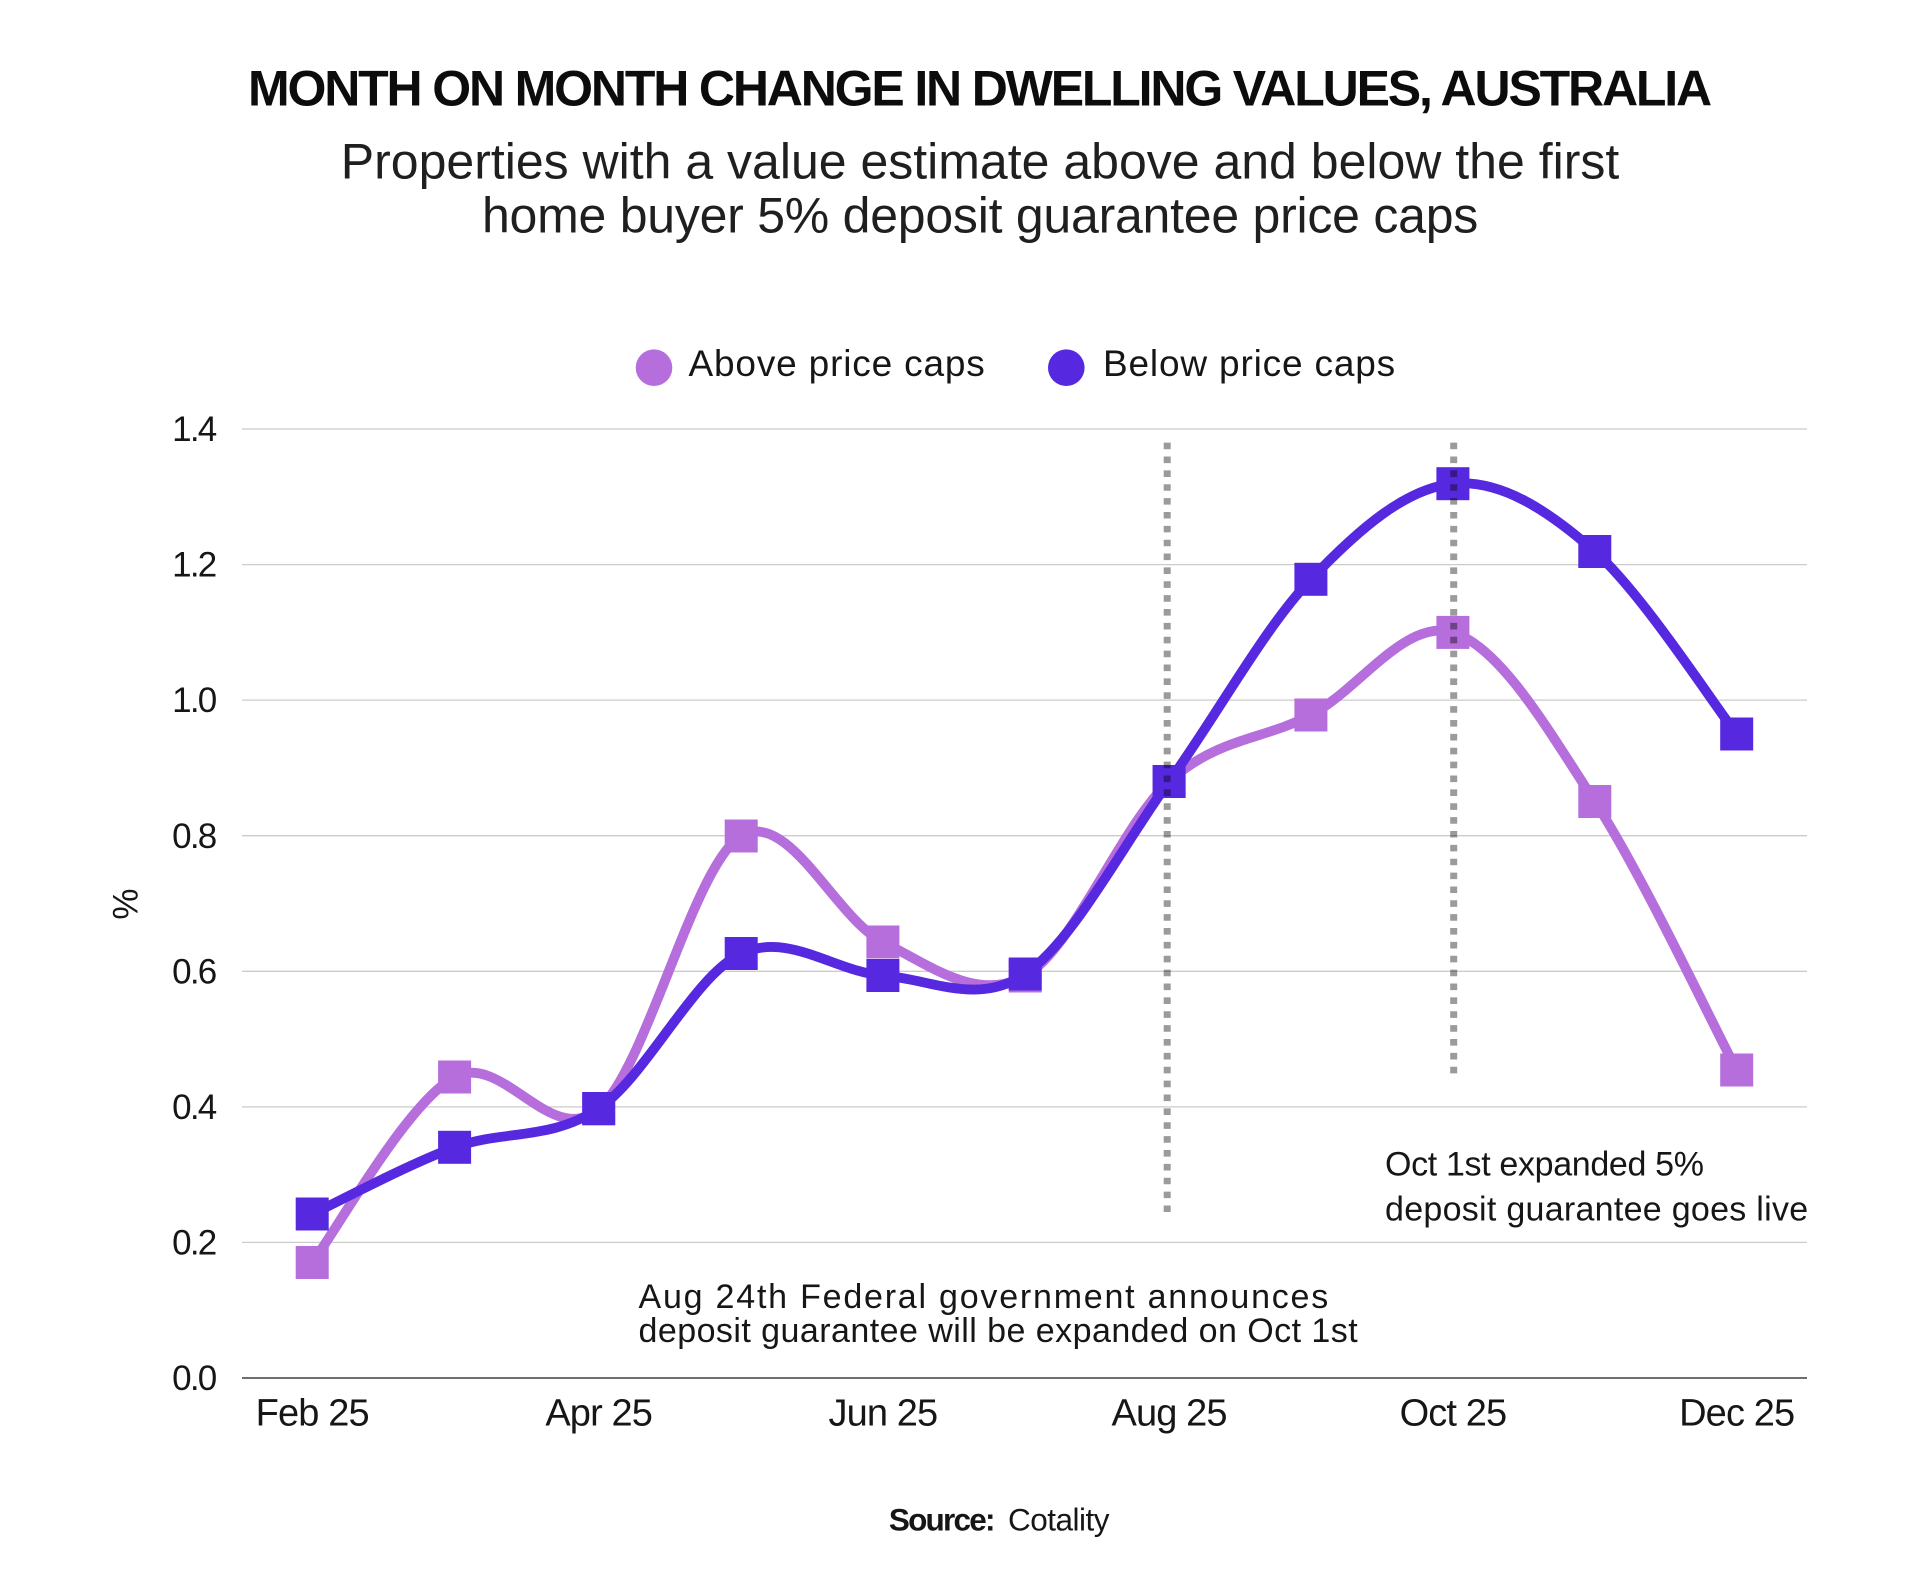  Describe the element at coordinates (941, 1520) in the screenshot. I see `svg-text: Source:` at that location.